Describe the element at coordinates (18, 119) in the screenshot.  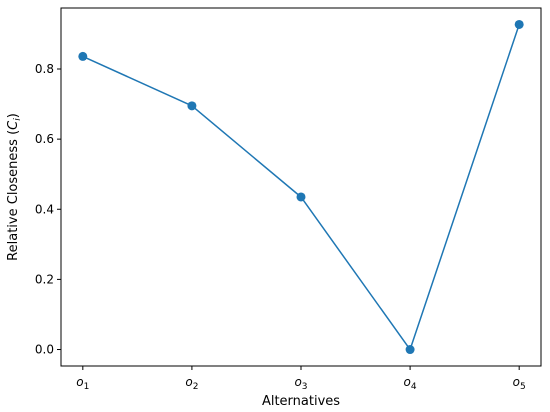
I see `y-label-sub: i` at that location.